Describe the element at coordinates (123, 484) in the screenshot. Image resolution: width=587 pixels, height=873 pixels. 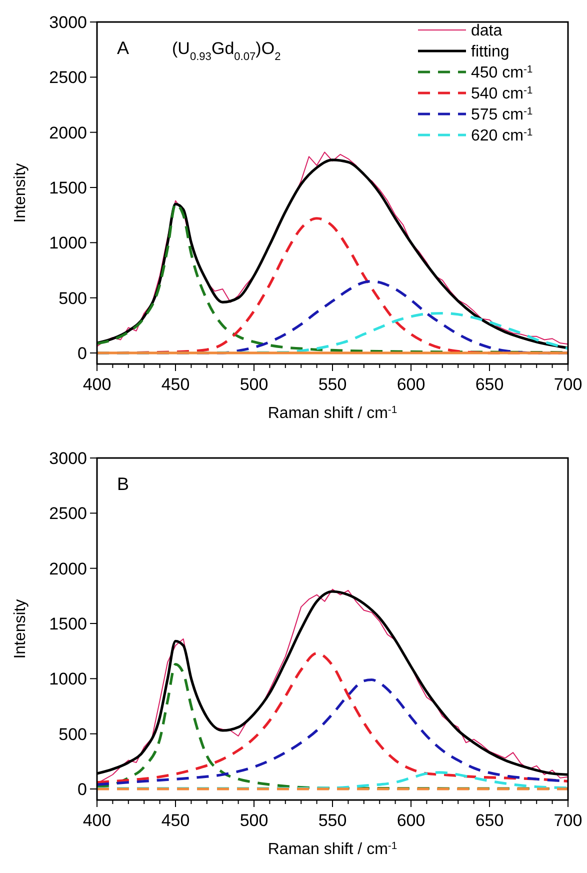
I see `annotation: B` at that location.